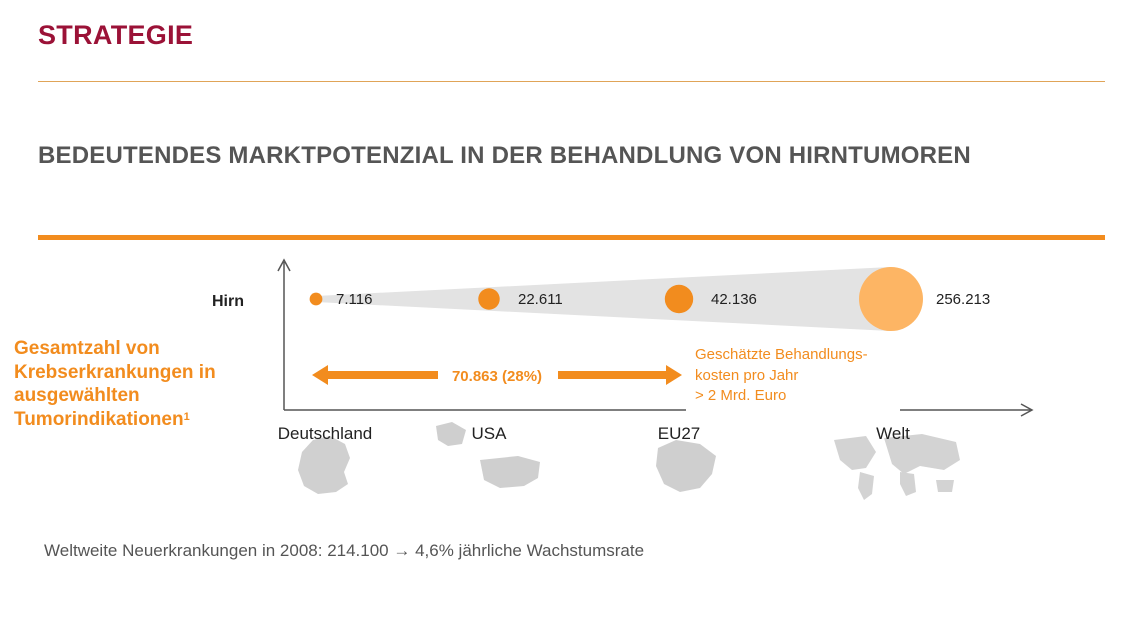 This screenshot has width=1143, height=626. Describe the element at coordinates (686, 466) in the screenshot. I see `europe-map-icon` at that location.